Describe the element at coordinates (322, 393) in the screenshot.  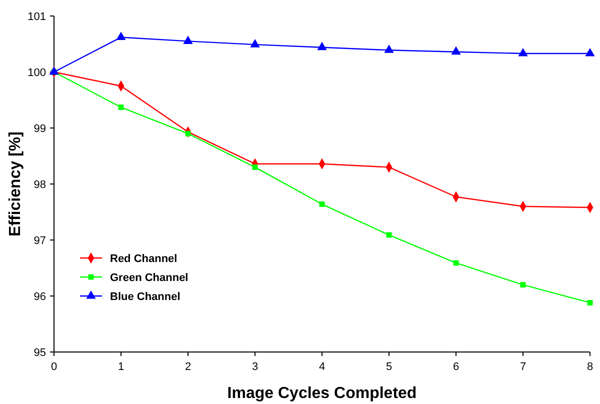
I see `x-axis-title: Image Cycles Completed` at that location.